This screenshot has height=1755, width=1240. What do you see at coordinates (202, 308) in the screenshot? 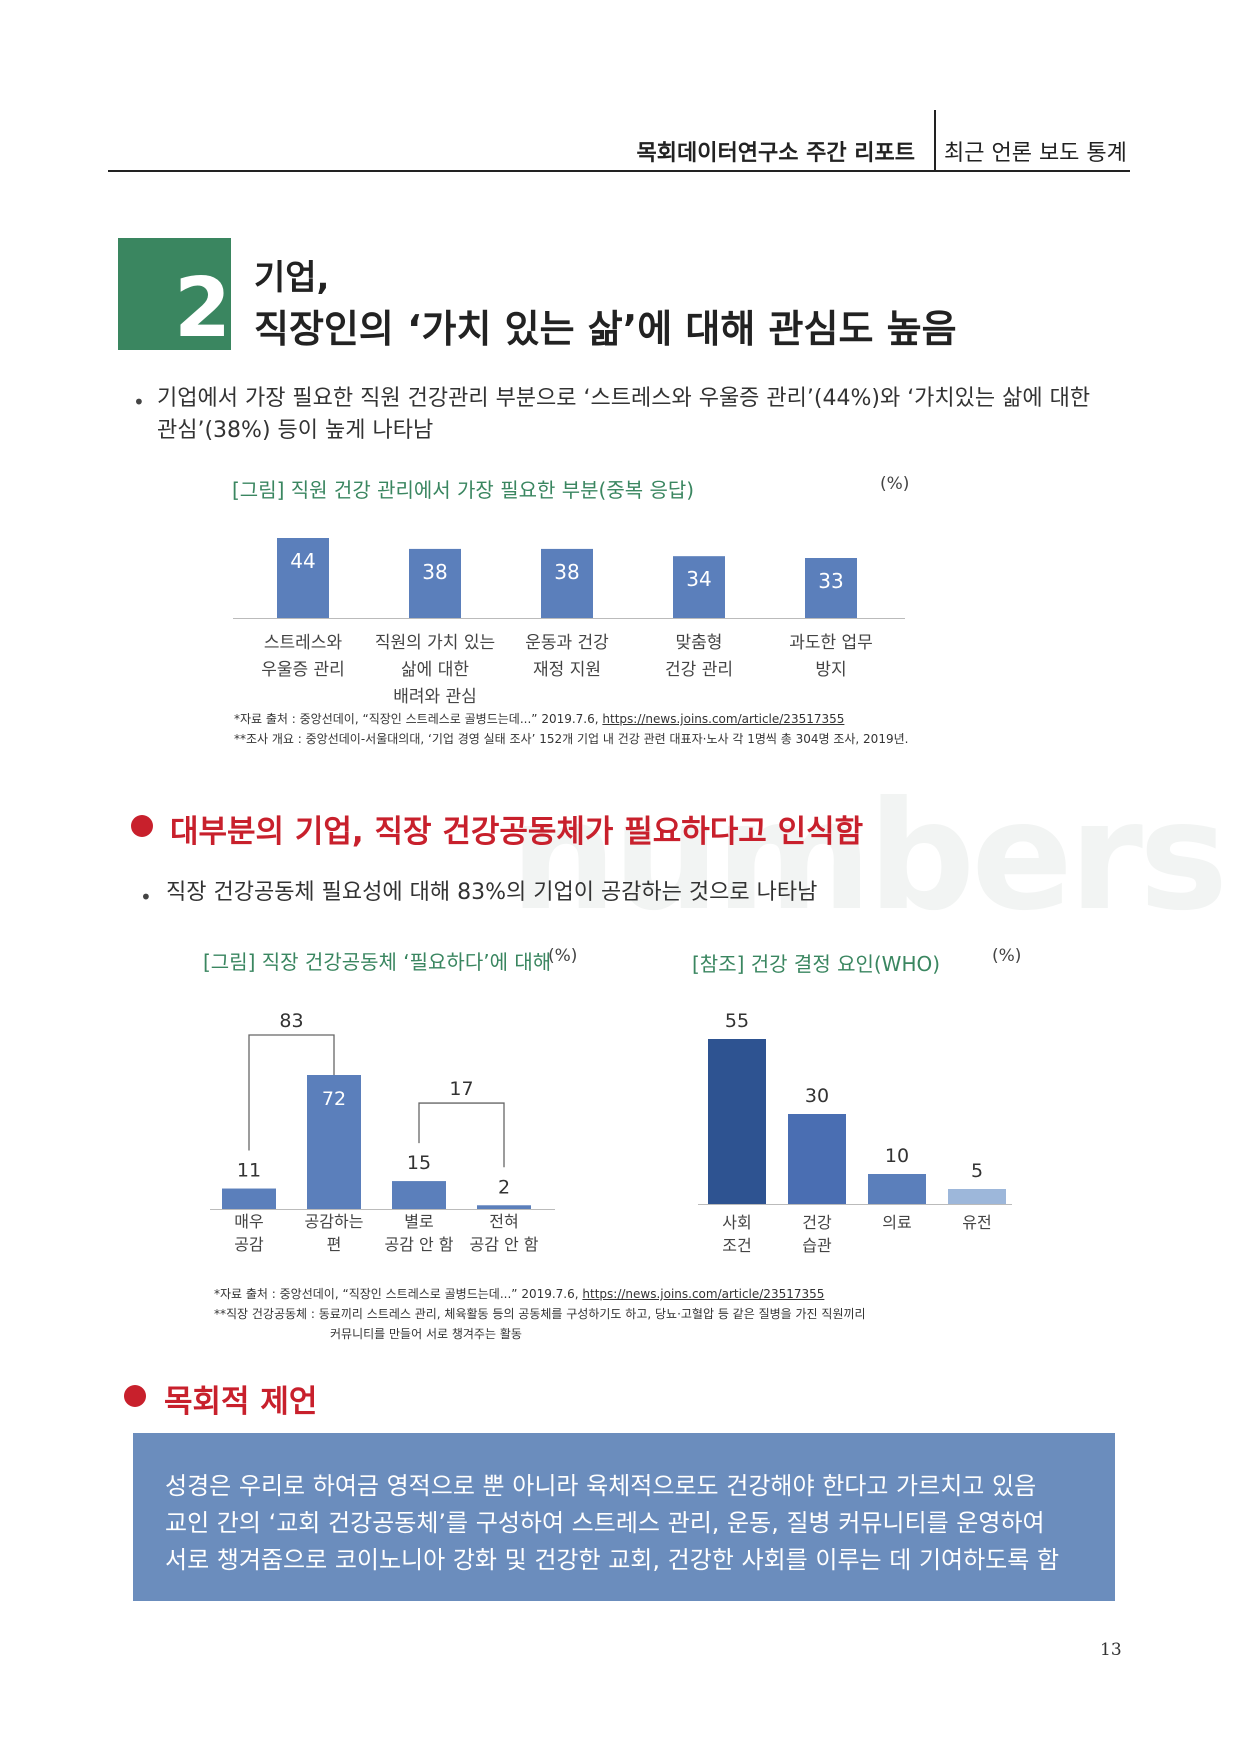
I see `section-number: 2` at bounding box center [202, 308].